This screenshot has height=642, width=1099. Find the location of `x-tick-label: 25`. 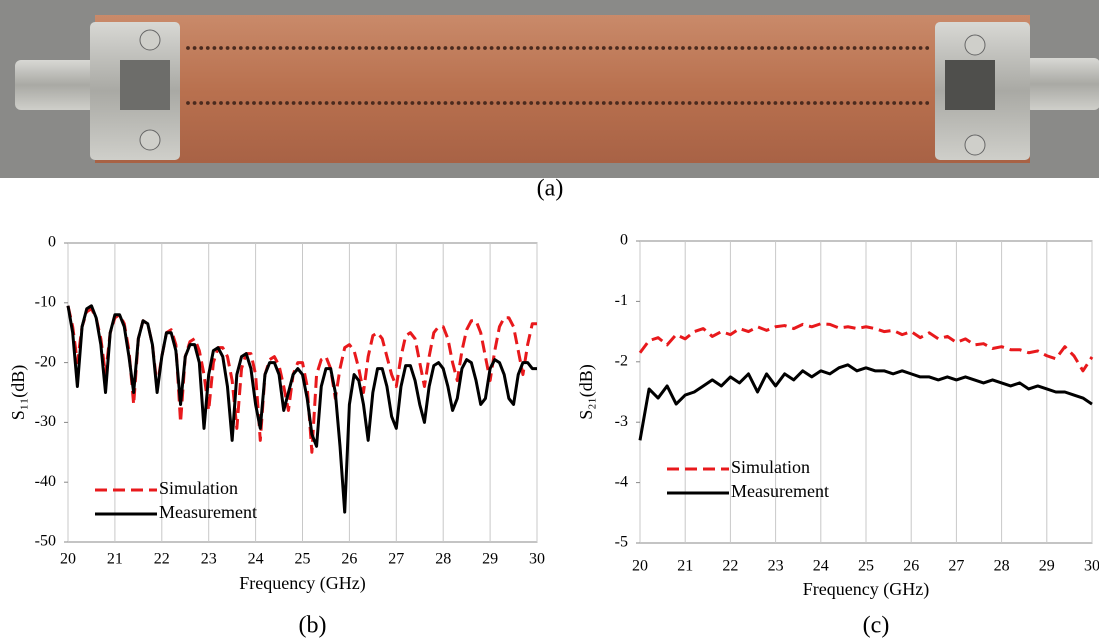

x-tick-label: 25 is located at coordinates (303, 559).